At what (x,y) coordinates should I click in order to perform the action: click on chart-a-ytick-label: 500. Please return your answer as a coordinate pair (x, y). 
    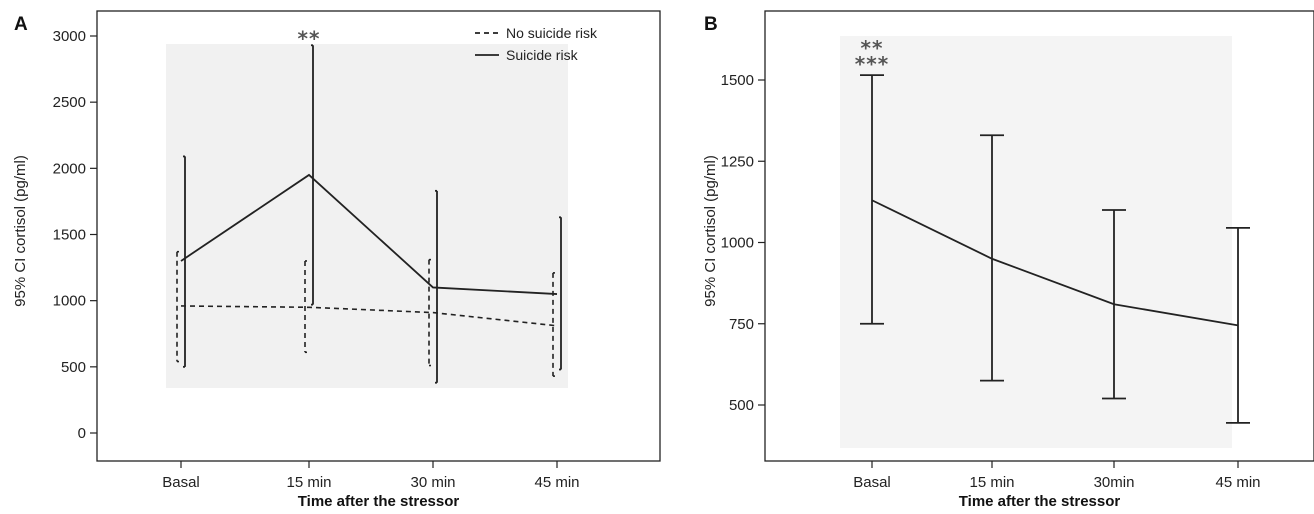
    Looking at the image, I should click on (73, 367).